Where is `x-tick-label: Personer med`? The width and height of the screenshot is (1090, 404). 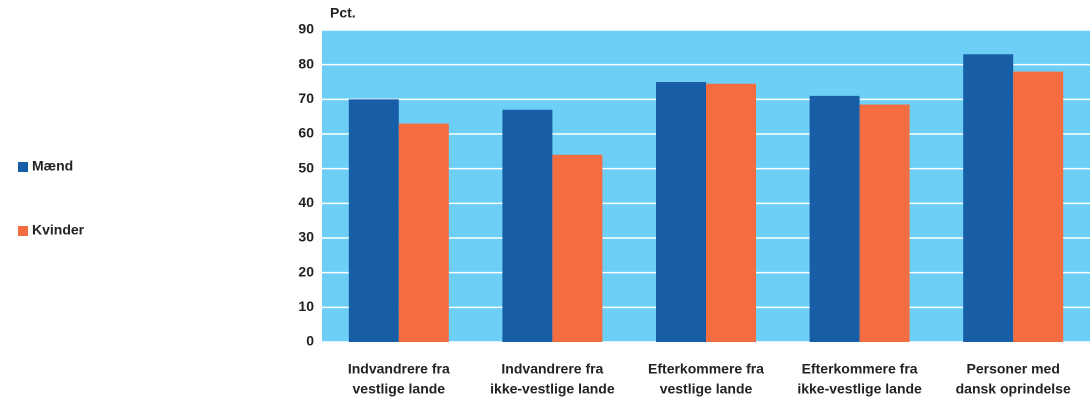
x-tick-label: Personer med is located at coordinates (1013, 369).